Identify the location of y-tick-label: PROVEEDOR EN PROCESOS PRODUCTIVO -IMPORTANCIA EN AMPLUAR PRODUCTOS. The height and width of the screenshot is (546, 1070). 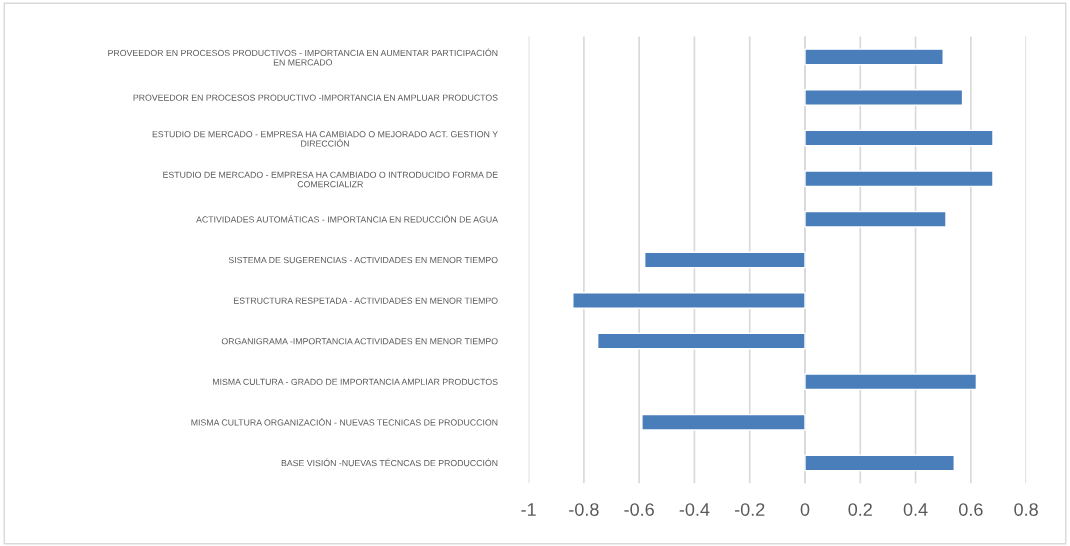
(315, 97).